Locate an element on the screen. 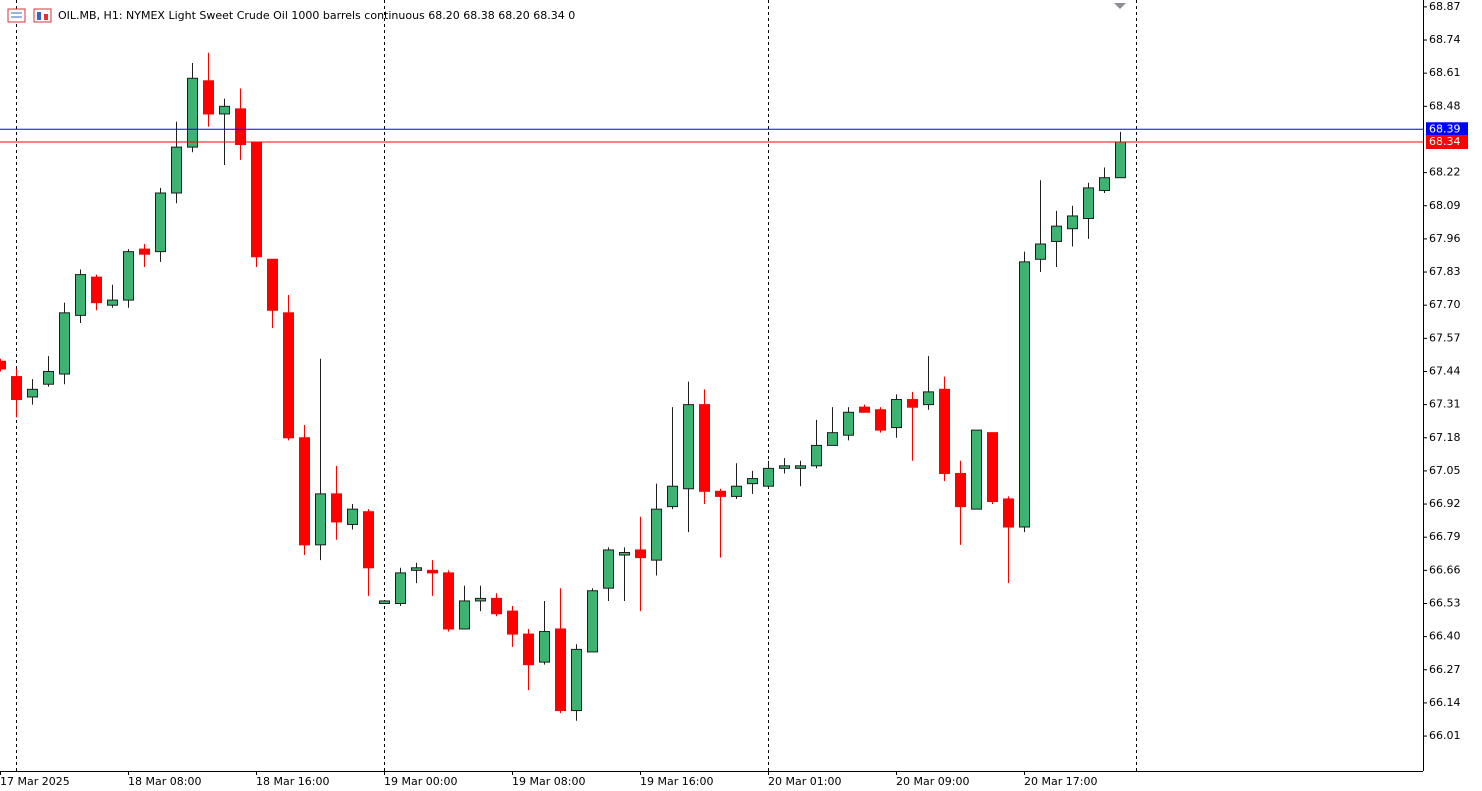 Image resolution: width=1482 pixels, height=791 pixels. x-tick-label: 17 Mar 2025 is located at coordinates (35, 781).